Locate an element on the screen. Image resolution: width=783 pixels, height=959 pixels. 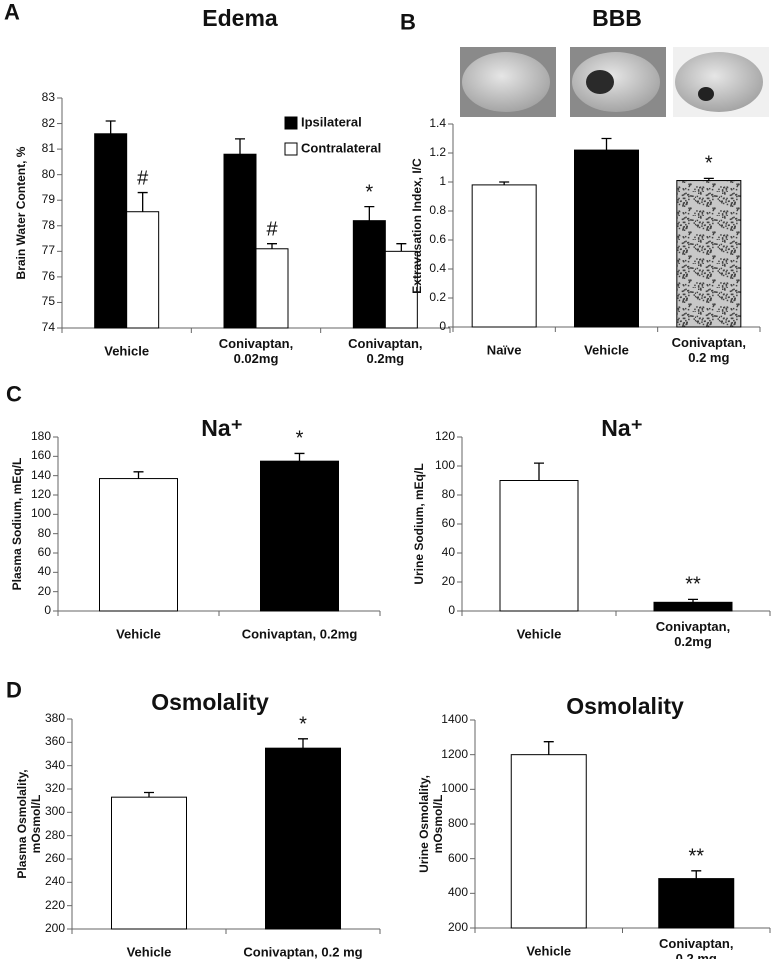
y-tick-label: 0.6 is located at coordinates (437, 239).